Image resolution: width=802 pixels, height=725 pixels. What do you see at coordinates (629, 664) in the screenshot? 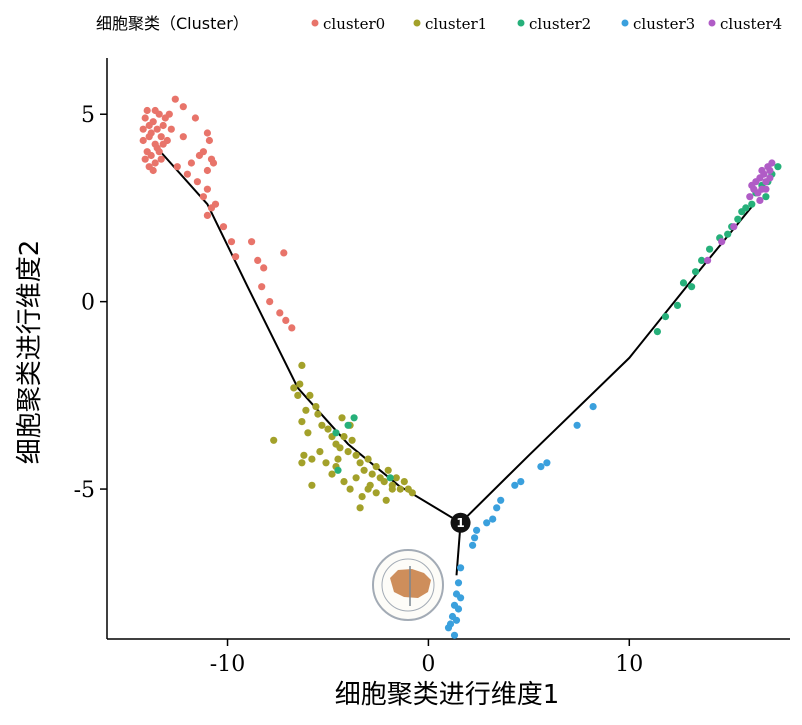
I see `x-tick-label: 10` at bounding box center [629, 664].